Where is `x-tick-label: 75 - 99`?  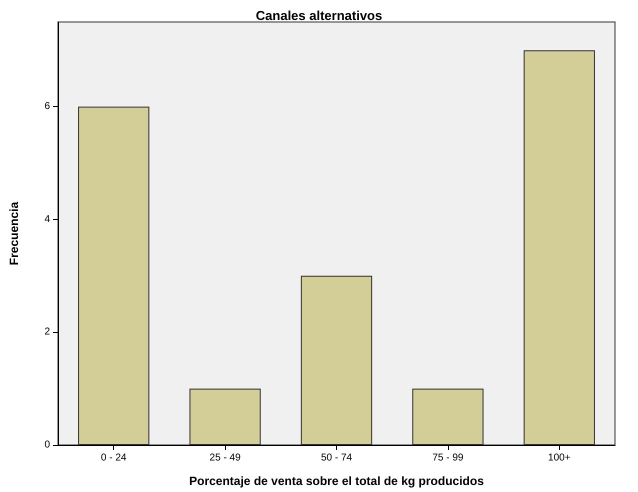
x-tick-label: 75 - 99 is located at coordinates (448, 458).